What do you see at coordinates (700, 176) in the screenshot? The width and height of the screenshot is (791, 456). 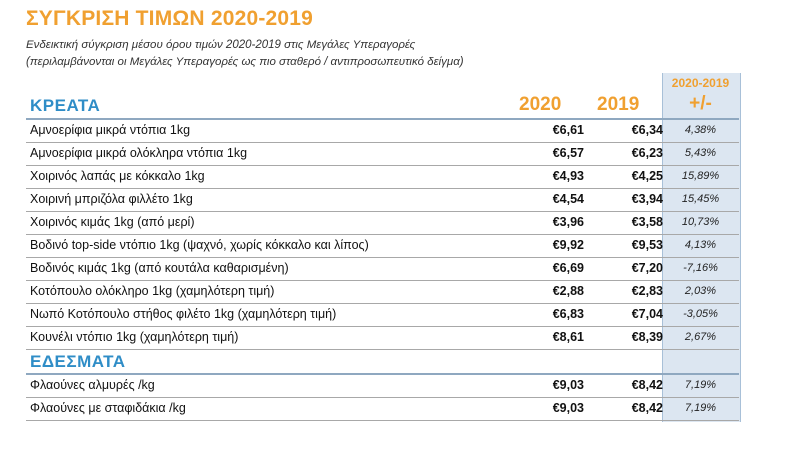 I see `price-difference: 15,89%` at bounding box center [700, 176].